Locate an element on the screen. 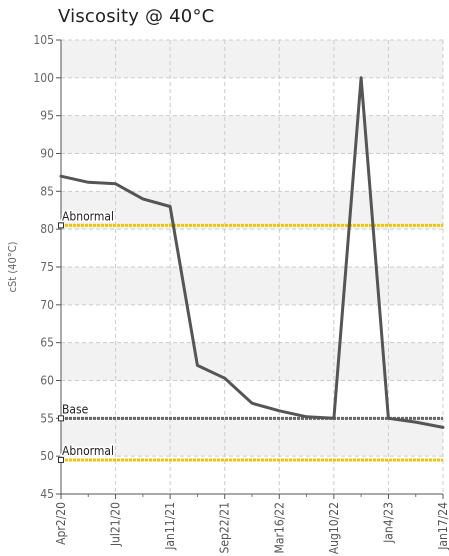 This screenshot has height=556, width=449. y-tick-label: 55 is located at coordinates (47, 418).